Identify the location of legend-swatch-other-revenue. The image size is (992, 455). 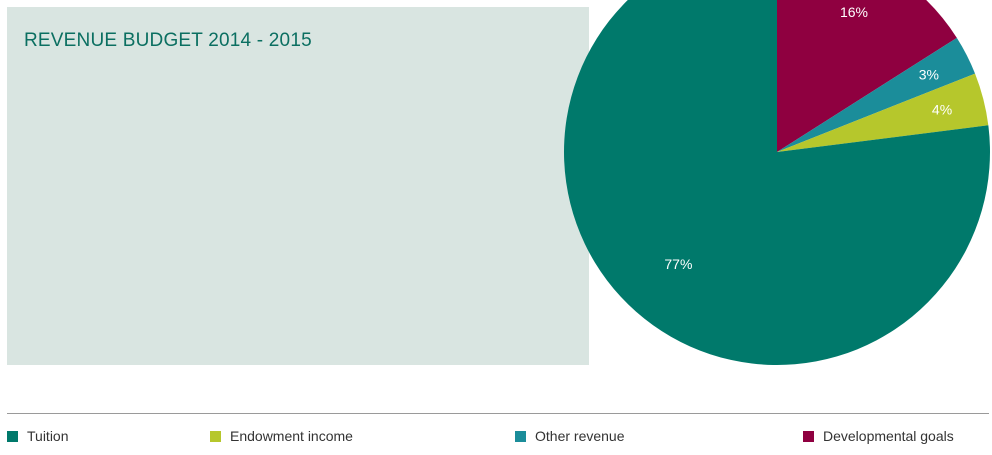
(520, 436).